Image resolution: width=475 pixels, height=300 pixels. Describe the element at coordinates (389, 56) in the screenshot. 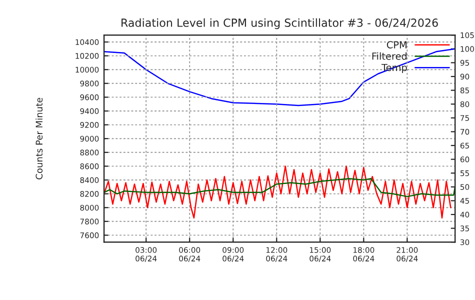

I see `legend-label: Filtered` at that location.